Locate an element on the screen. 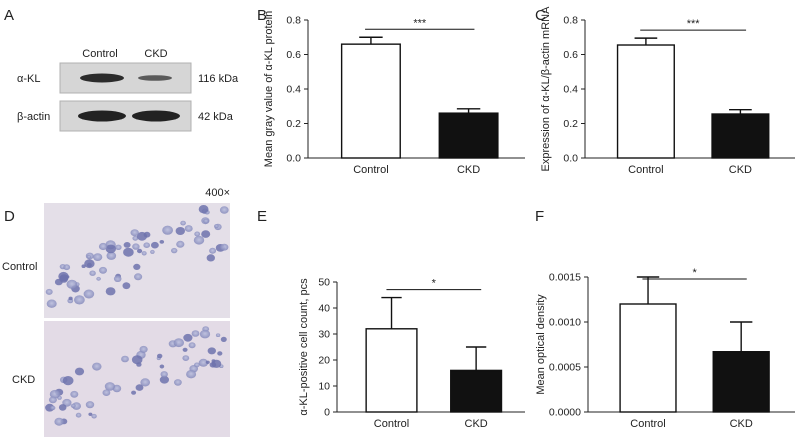 Image resolution: width=796 pixels, height=440 pixels. panel-letter-a: A is located at coordinates (9, 15).